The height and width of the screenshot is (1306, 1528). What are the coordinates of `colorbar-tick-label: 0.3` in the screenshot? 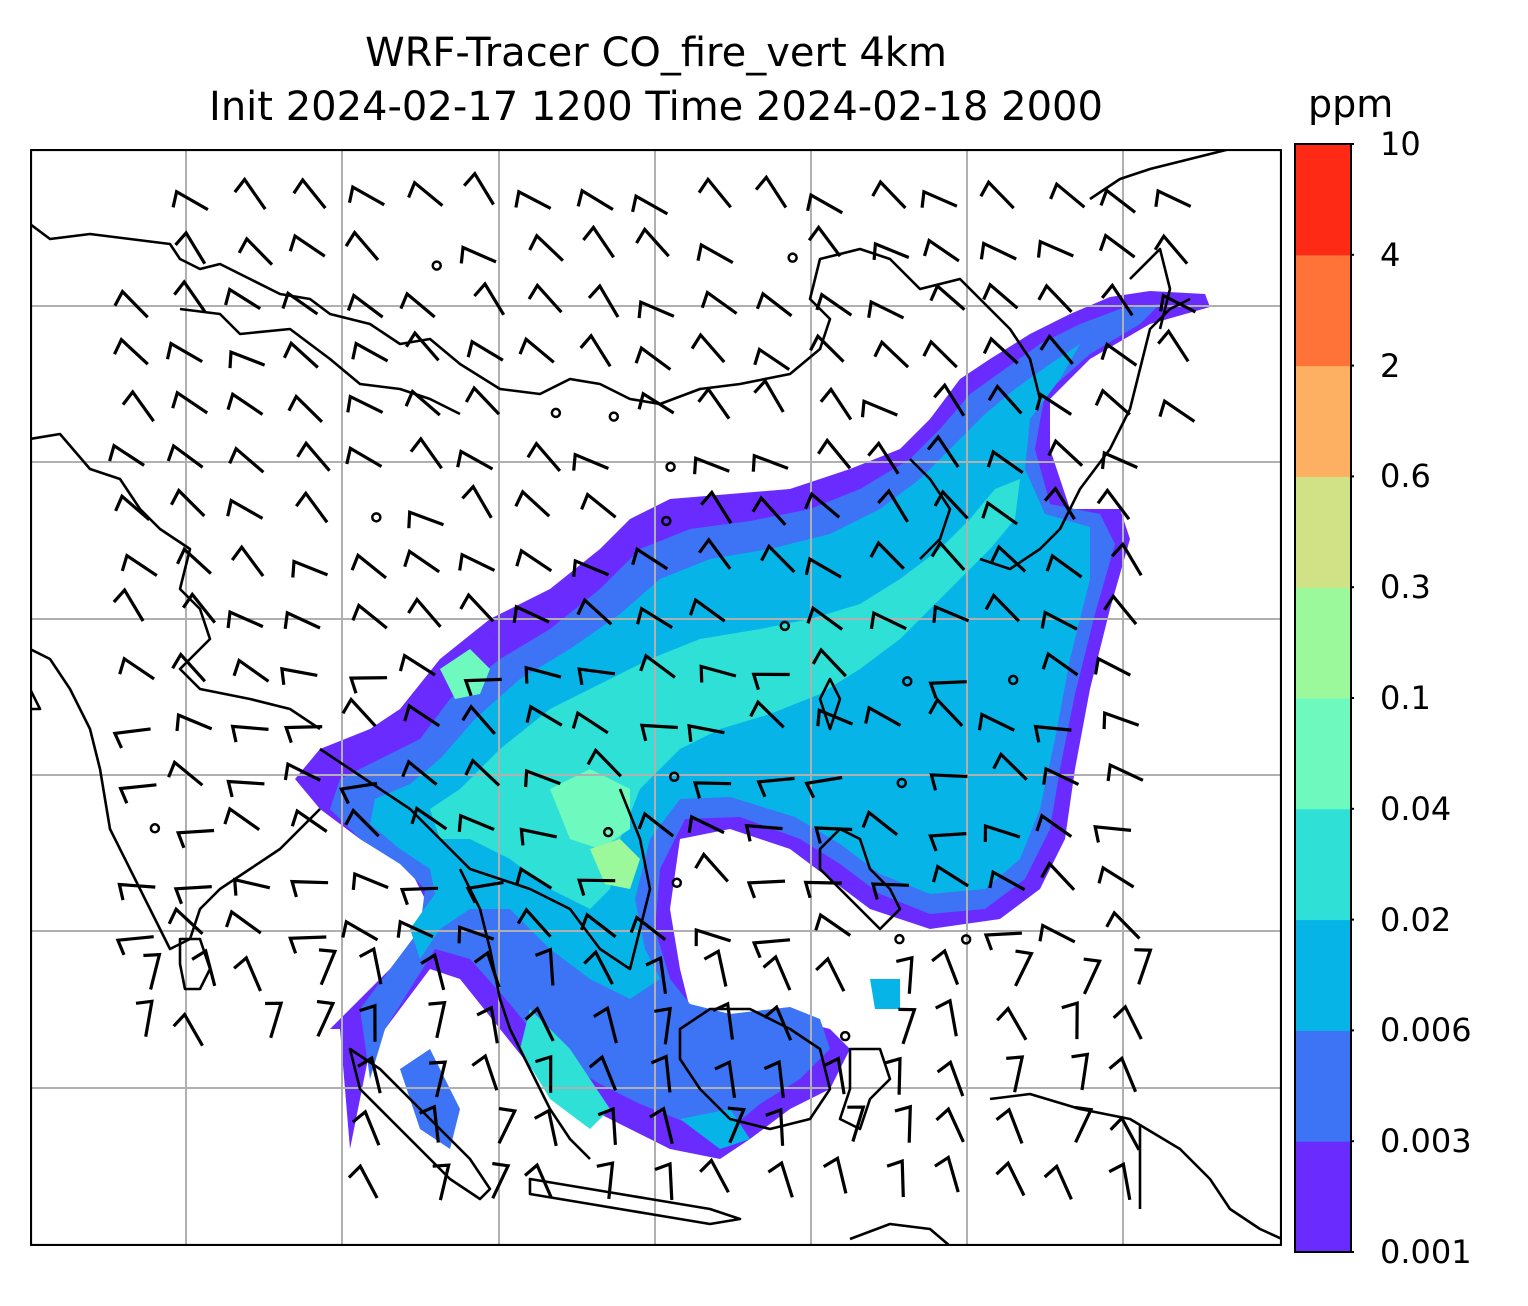 It's located at (1405, 587).